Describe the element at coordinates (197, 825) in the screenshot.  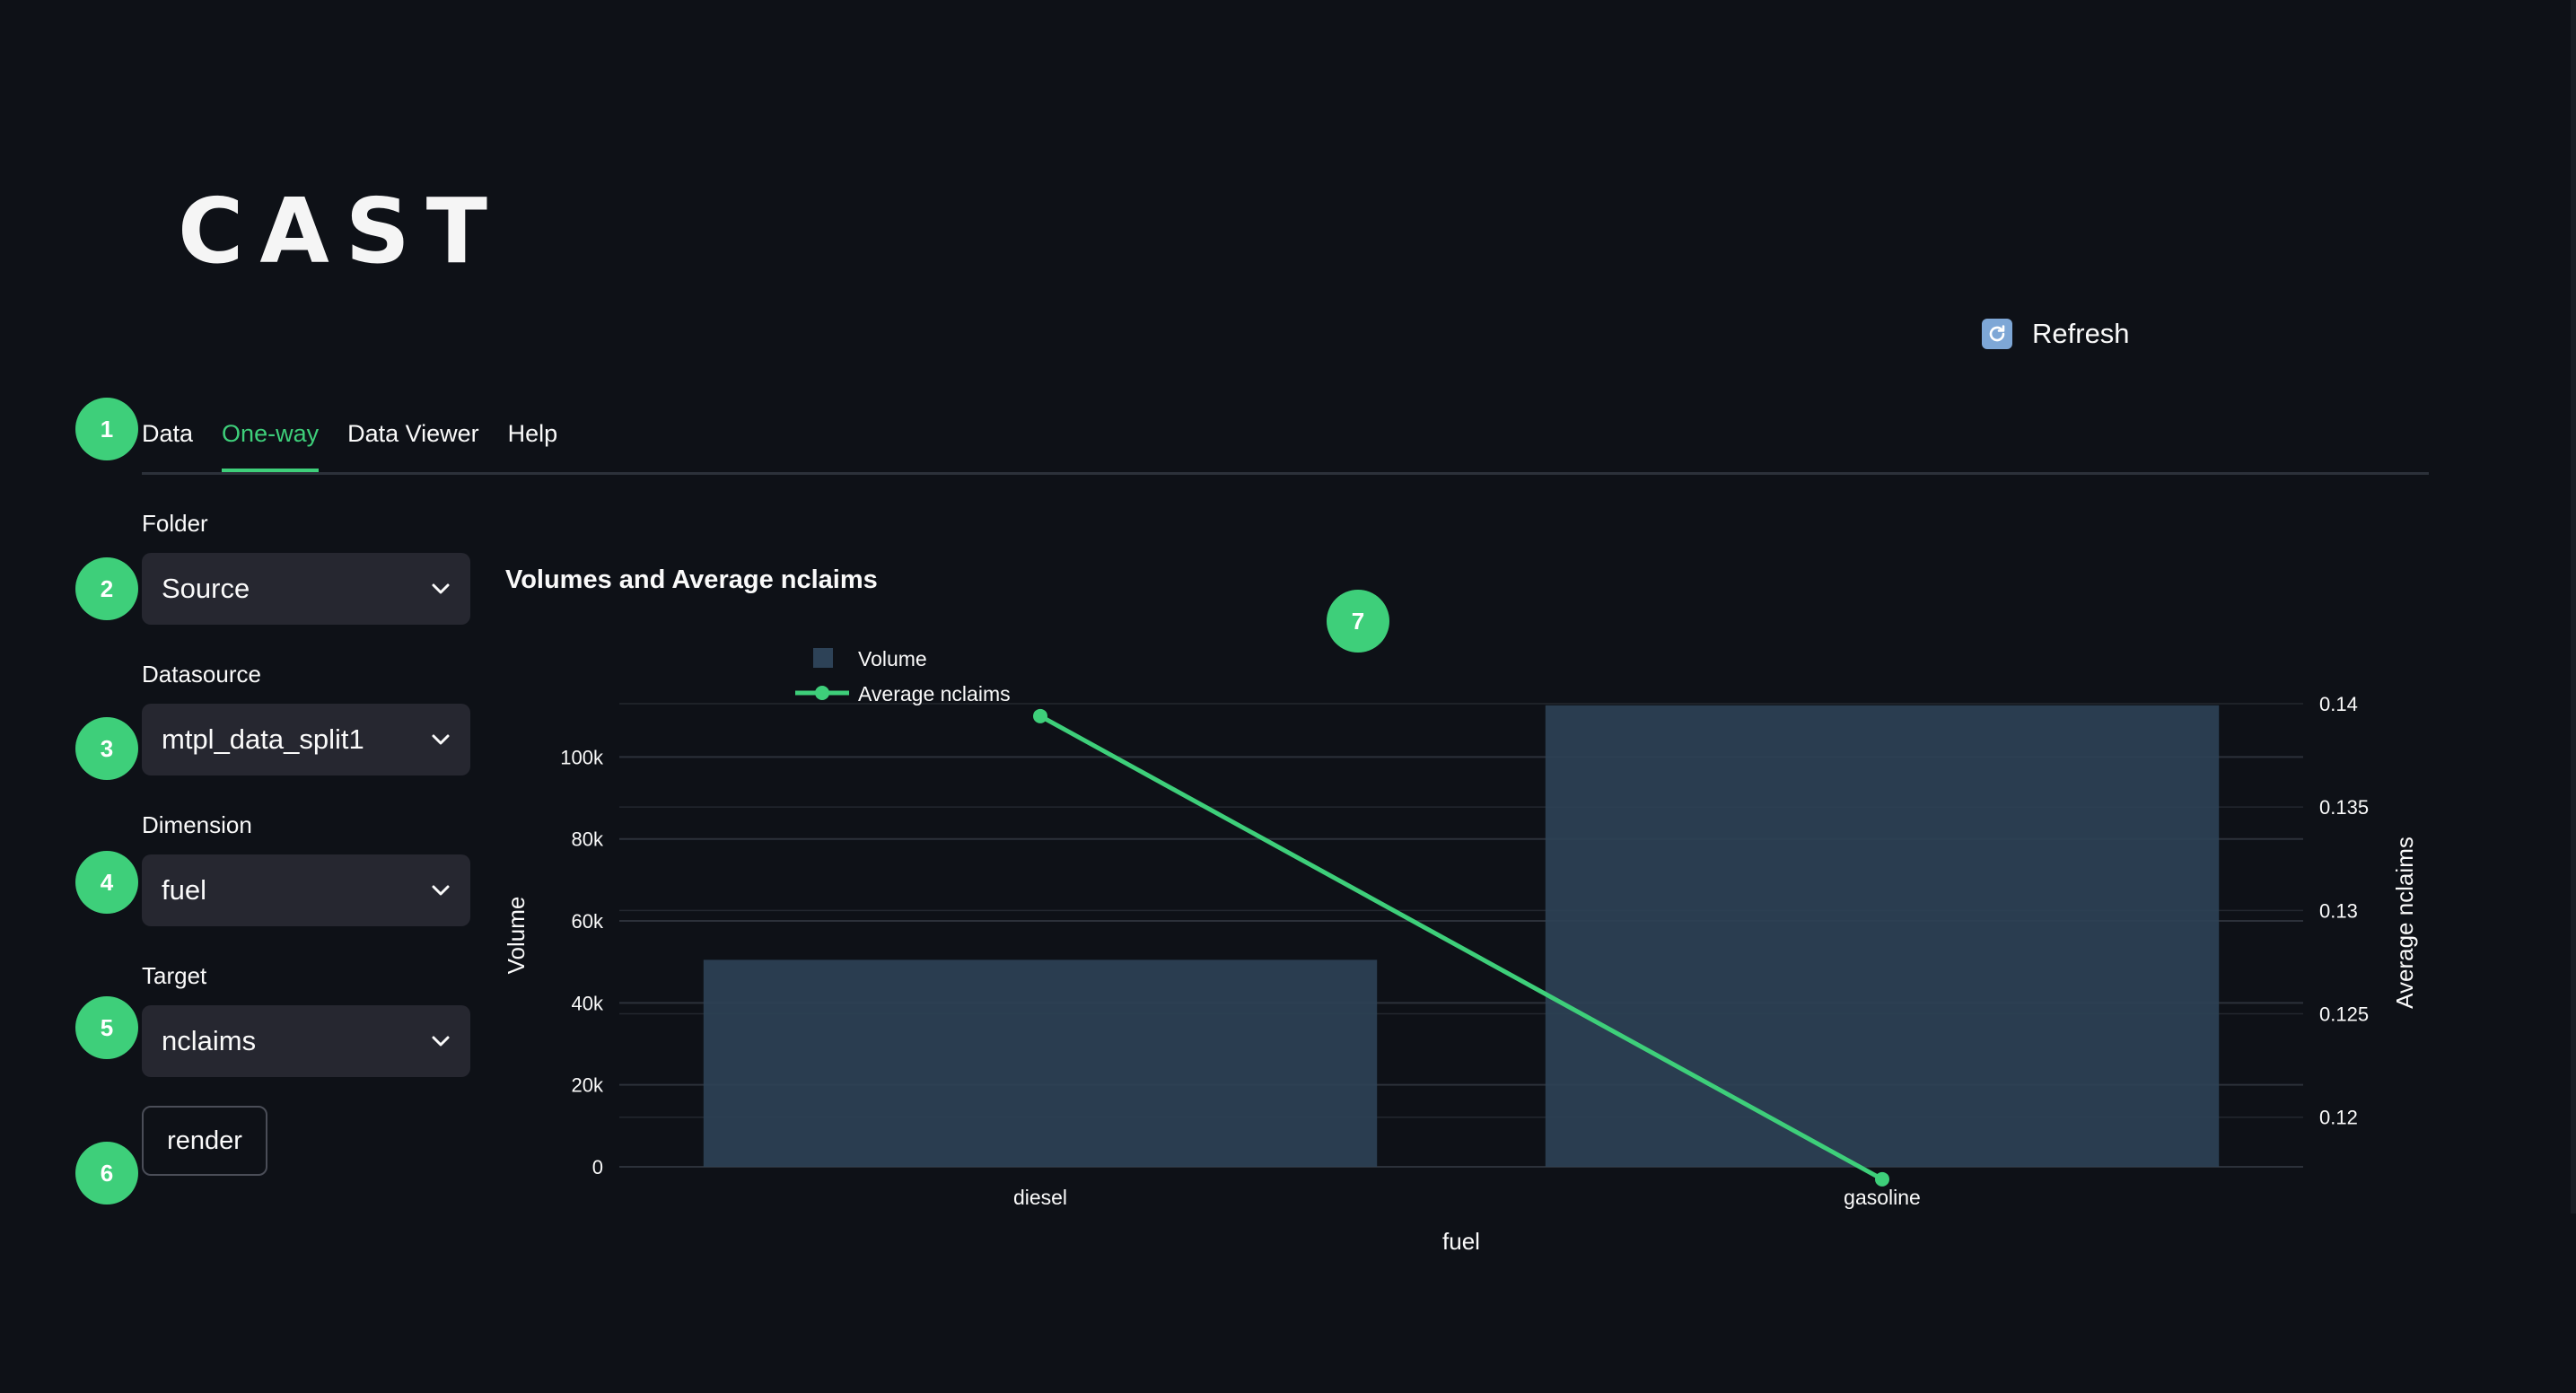
I see `dimension-label: Dimension` at that location.